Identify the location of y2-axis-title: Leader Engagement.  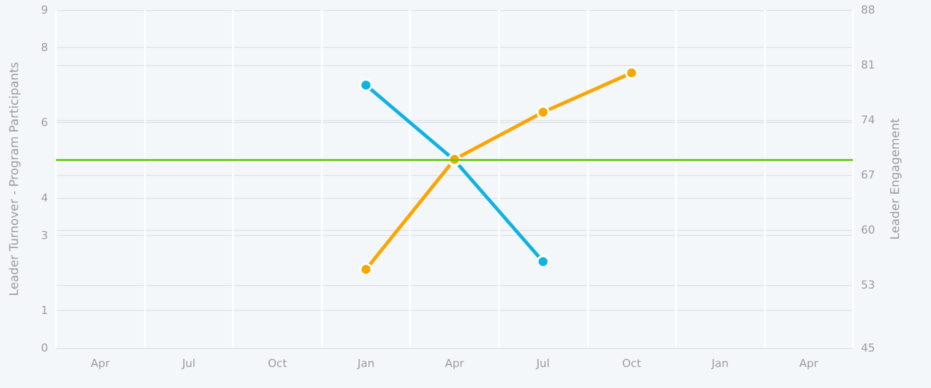
(895, 179).